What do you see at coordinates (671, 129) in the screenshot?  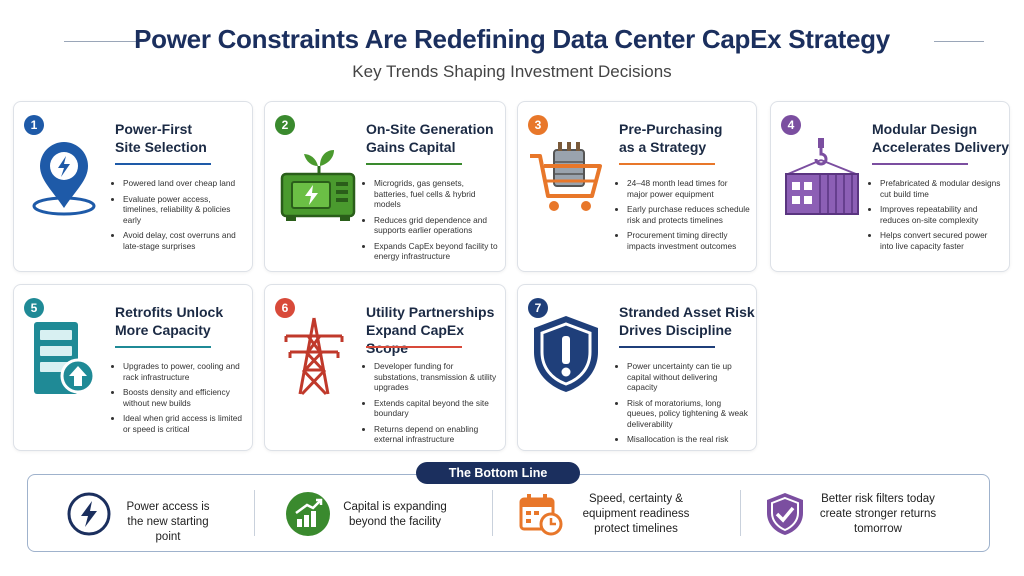 I see `card-title-line: Pre-Purchasing` at bounding box center [671, 129].